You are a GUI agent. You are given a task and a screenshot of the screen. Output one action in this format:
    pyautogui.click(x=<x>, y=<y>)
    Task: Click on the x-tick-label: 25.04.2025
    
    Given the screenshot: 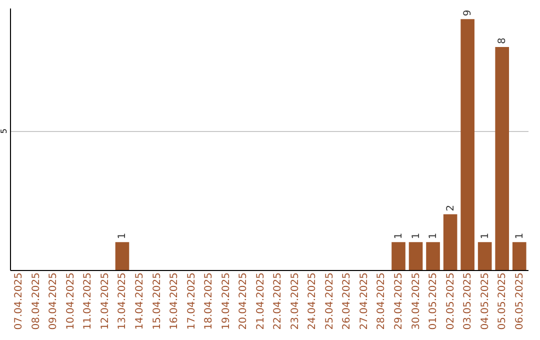 What is the action you would take?
    pyautogui.click(x=330, y=301)
    